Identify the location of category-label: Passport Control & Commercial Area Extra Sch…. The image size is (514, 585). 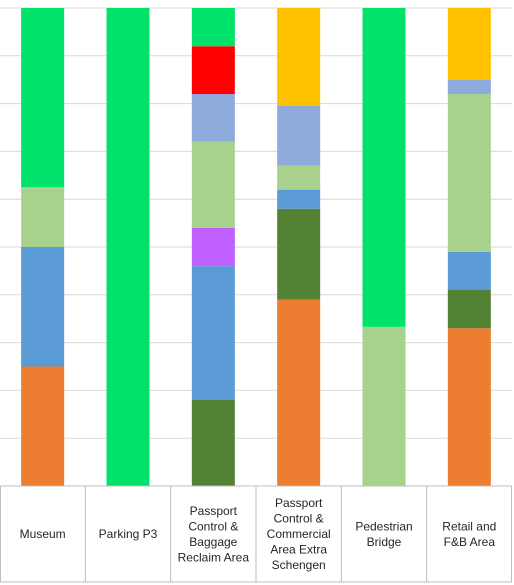
(299, 534).